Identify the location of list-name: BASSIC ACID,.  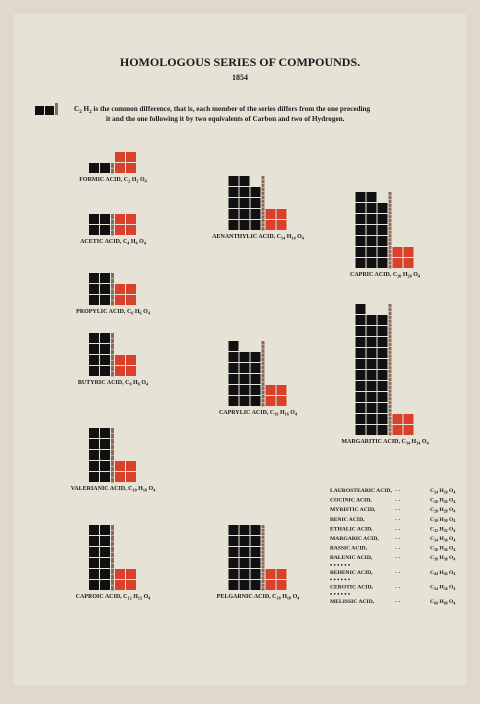
(349, 549).